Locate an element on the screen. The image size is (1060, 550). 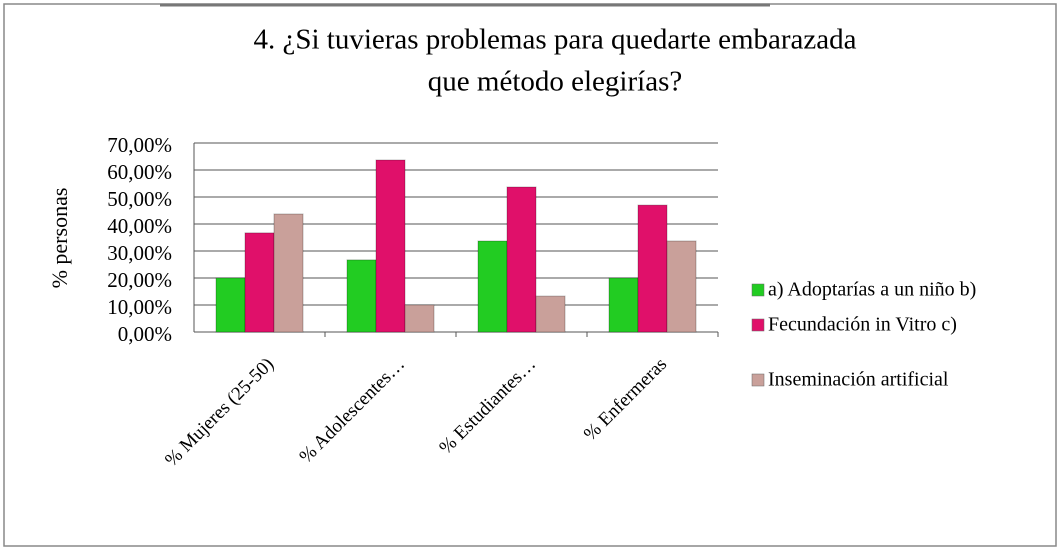
y-tick-label: 70,00% is located at coordinates (139, 145).